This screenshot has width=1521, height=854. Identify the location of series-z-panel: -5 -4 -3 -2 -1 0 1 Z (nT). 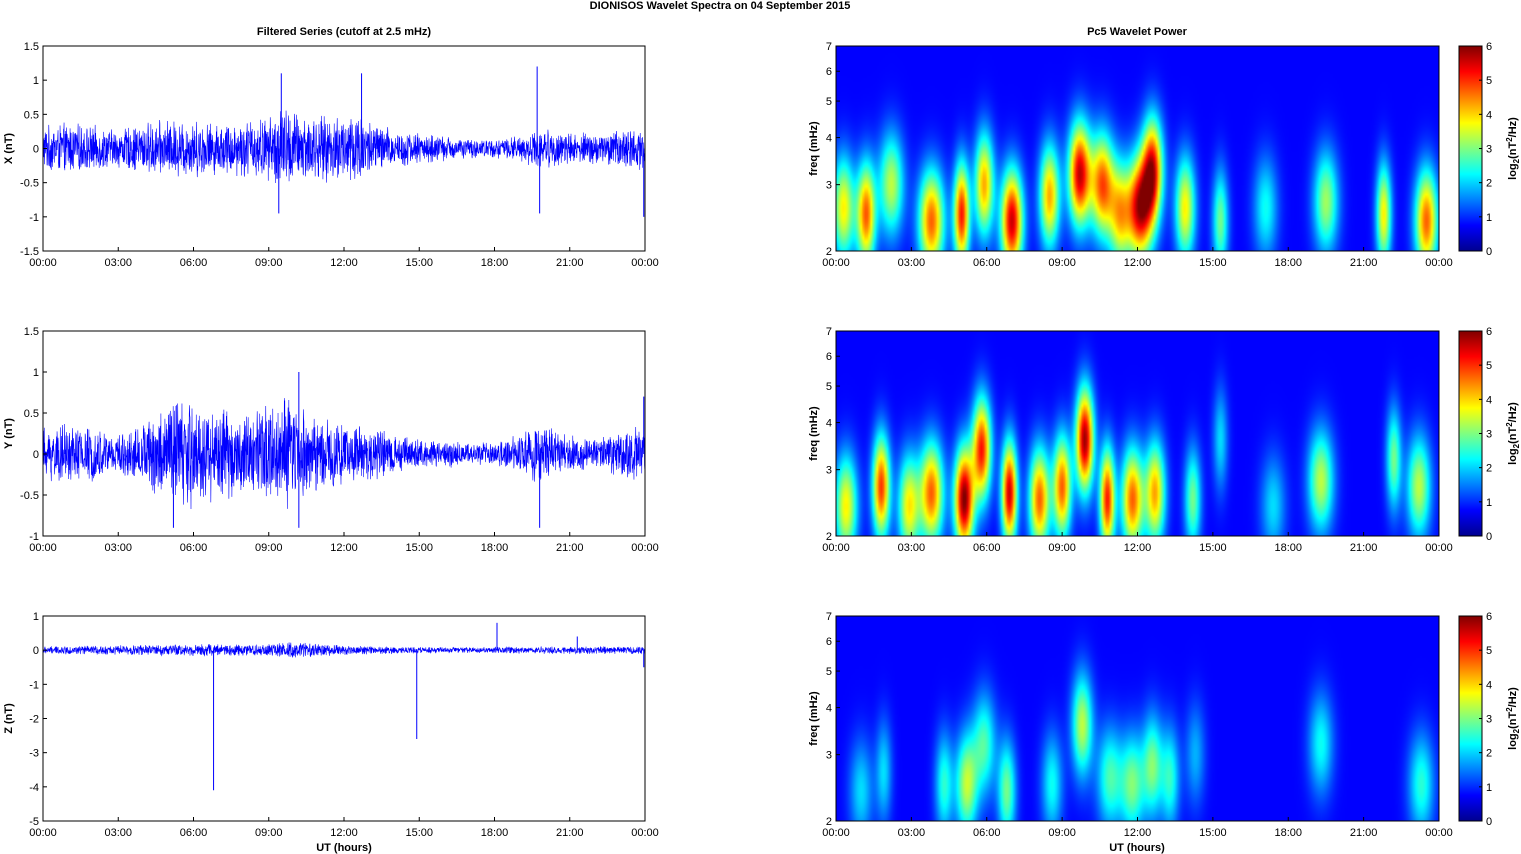
(324, 719).